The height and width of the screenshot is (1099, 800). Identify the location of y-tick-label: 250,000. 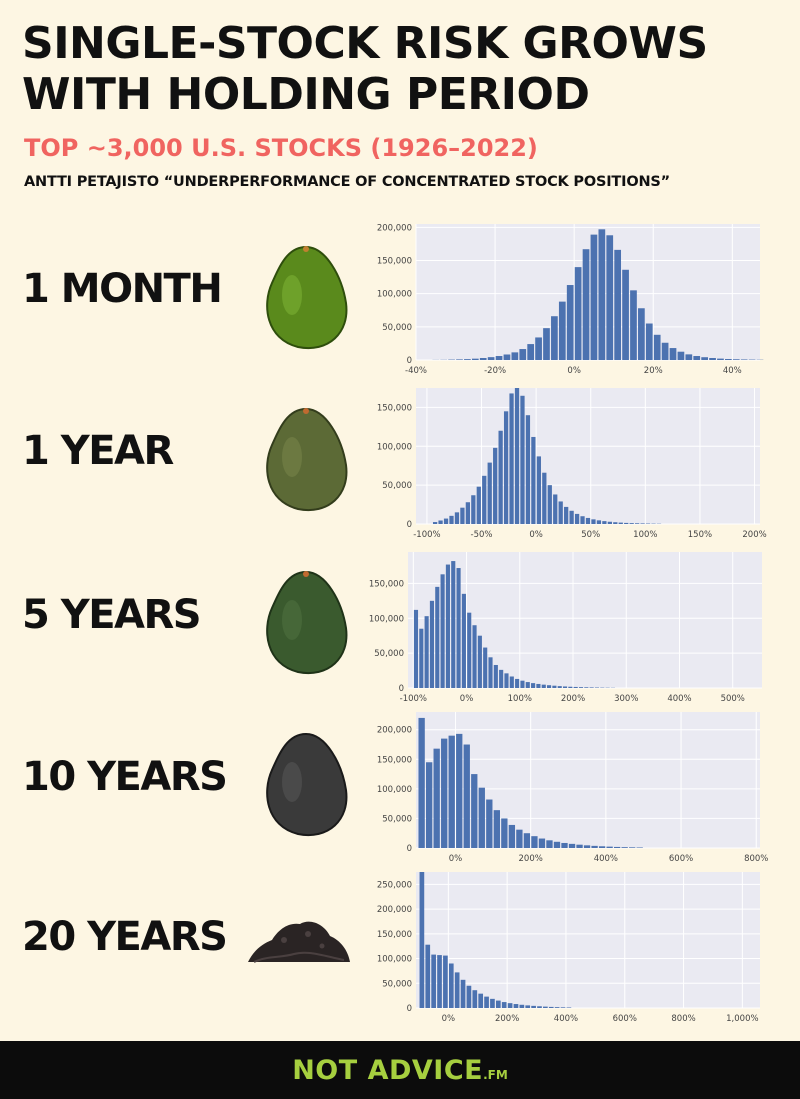
(394, 885).